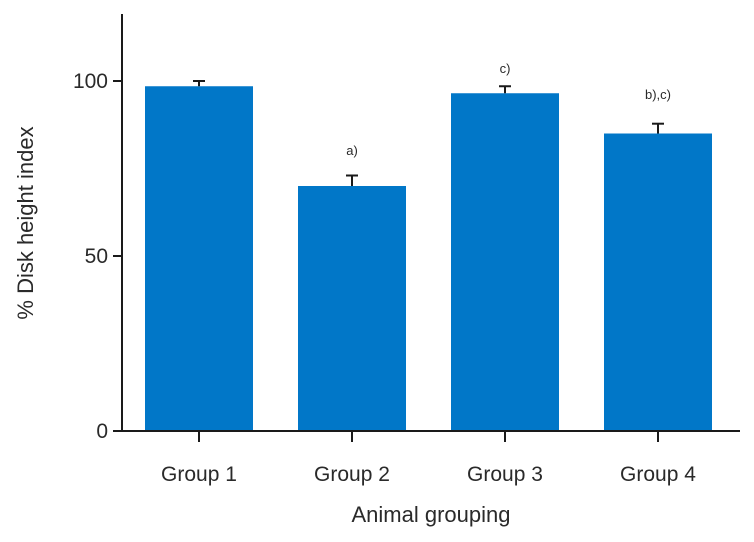  I want to click on x-tick-label-1: Group 1, so click(199, 474).